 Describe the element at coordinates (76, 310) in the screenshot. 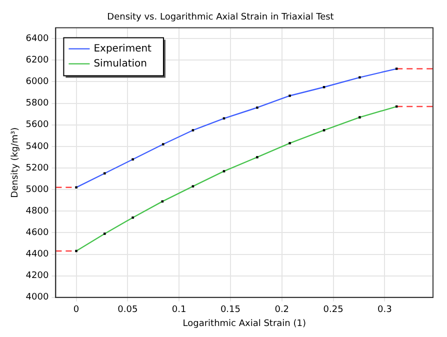

I see `x-tick-label: 0` at that location.